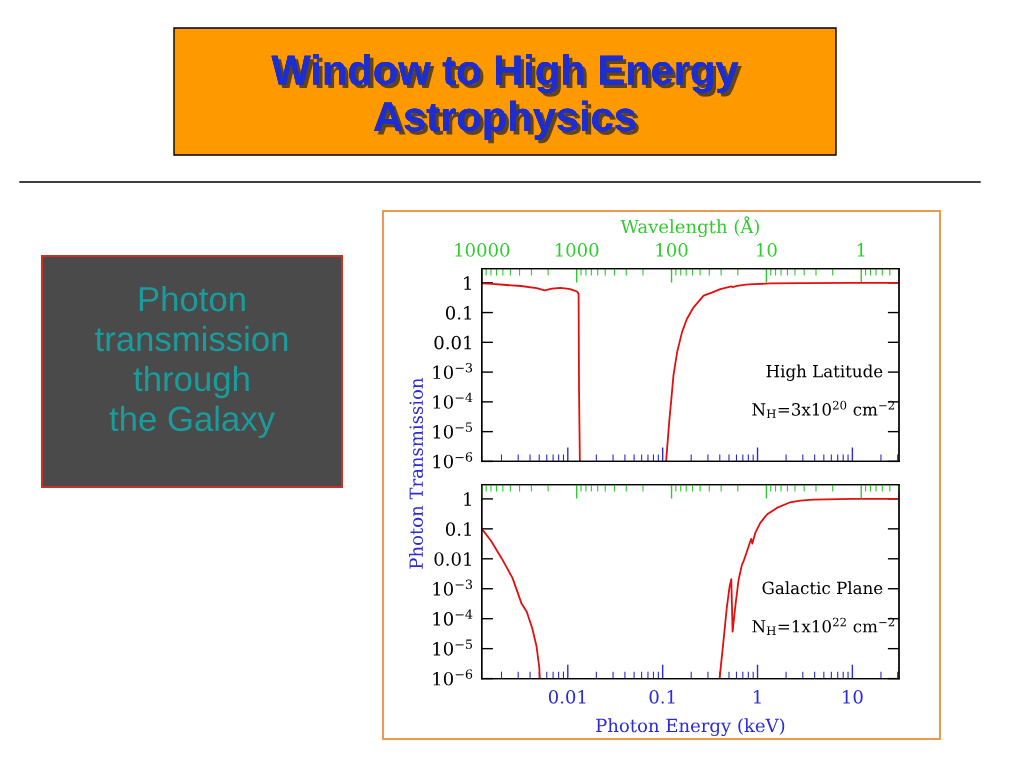 The width and height of the screenshot is (1024, 768). What do you see at coordinates (482, 250) in the screenshot?
I see `x-tick-label: 10000` at bounding box center [482, 250].